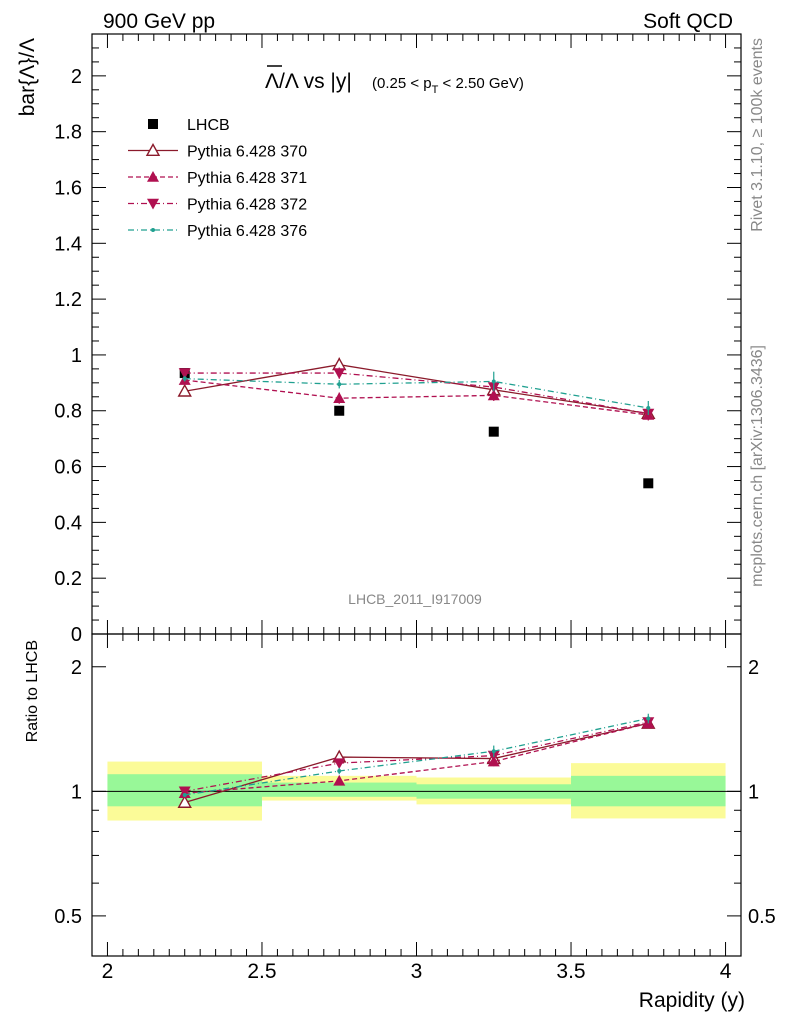 Image resolution: width=786 pixels, height=1024 pixels. What do you see at coordinates (68, 523) in the screenshot?
I see `y-tick-label-main-2: 0.4` at bounding box center [68, 523].